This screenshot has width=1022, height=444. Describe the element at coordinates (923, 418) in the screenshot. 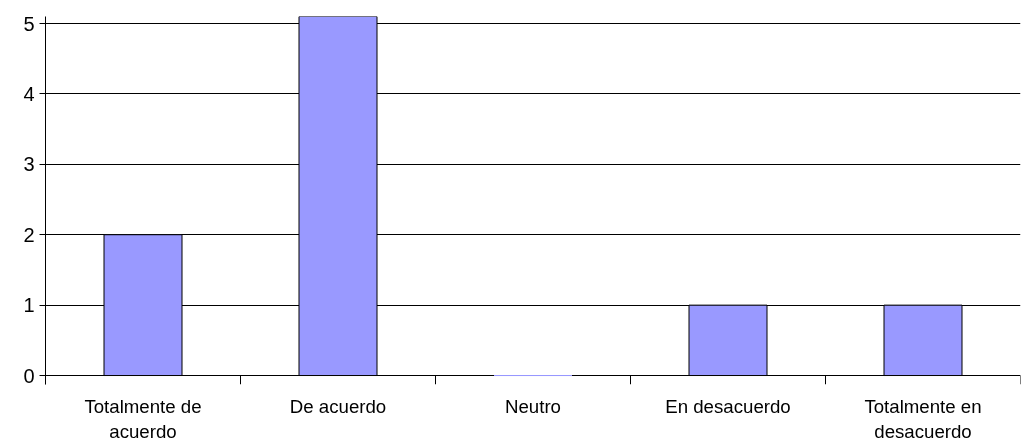

I see `x-tick-label: Totalmente en desacuerdo` at that location.